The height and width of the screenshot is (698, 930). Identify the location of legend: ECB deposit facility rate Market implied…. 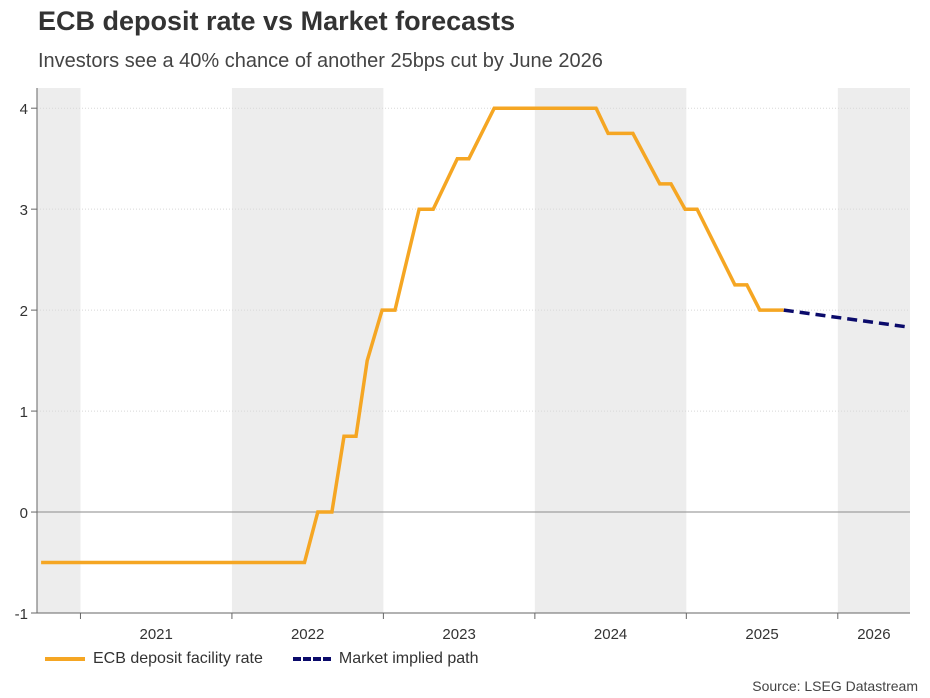
(276, 659).